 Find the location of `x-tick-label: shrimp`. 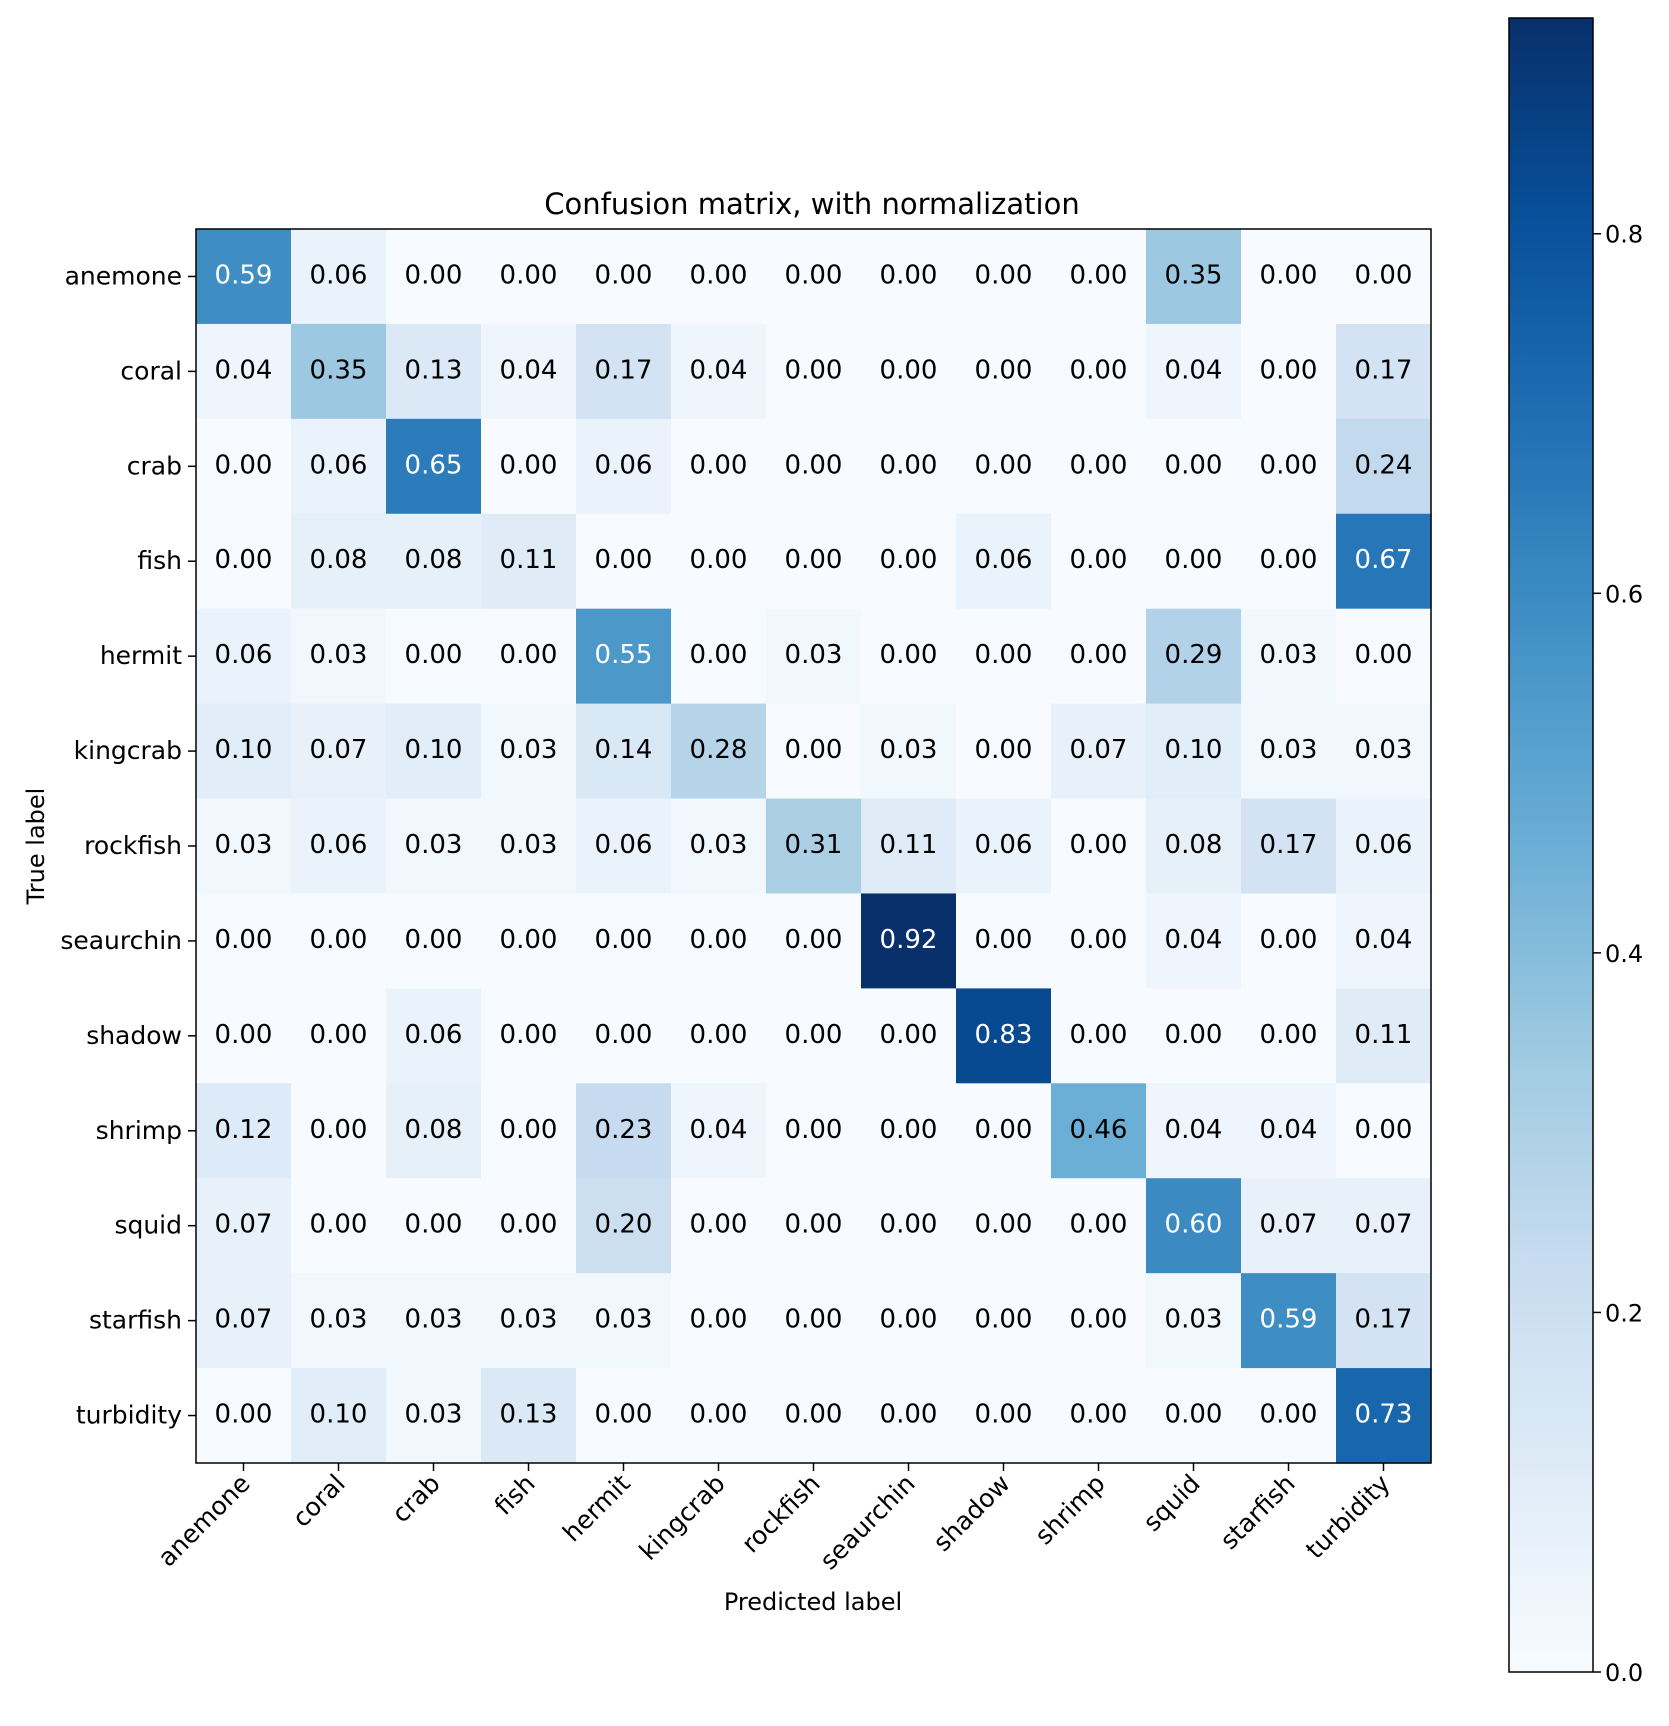

x-tick-label: shrimp is located at coordinates (1070, 1510).